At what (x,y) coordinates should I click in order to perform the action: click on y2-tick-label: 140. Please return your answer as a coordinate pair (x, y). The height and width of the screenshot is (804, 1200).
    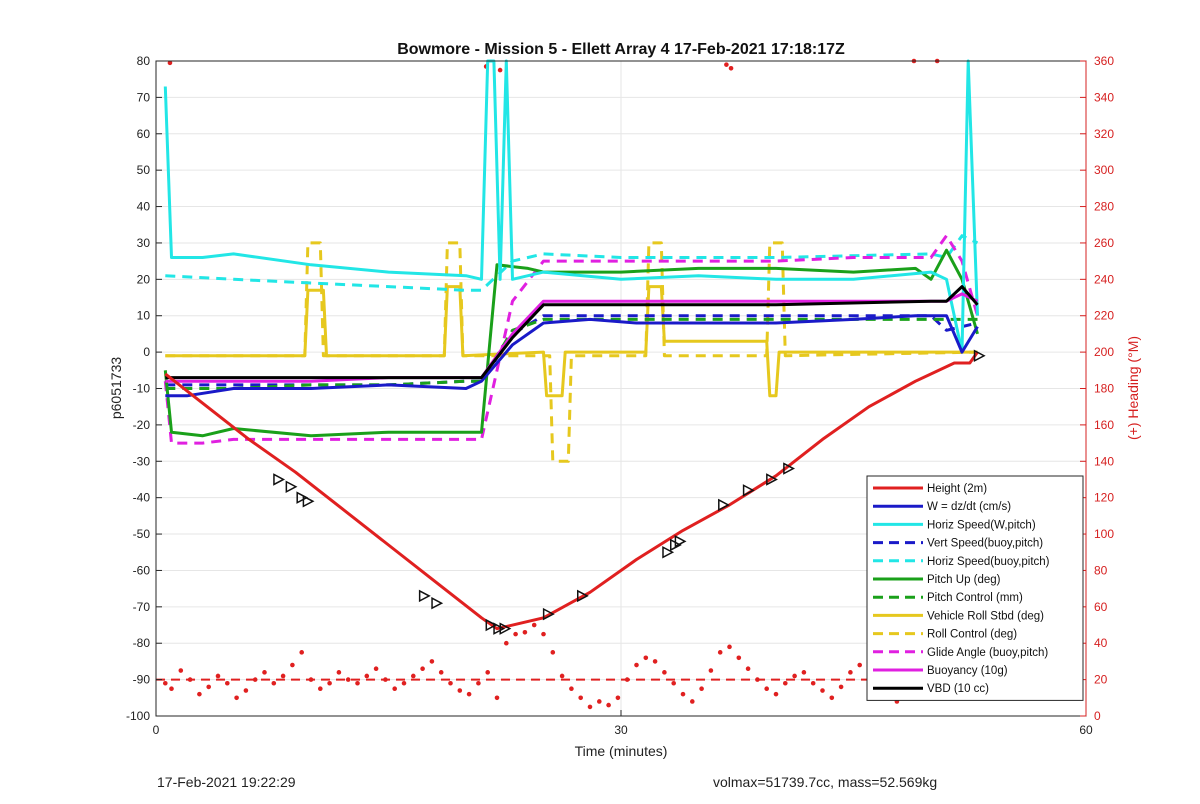
    Looking at the image, I should click on (1104, 461).